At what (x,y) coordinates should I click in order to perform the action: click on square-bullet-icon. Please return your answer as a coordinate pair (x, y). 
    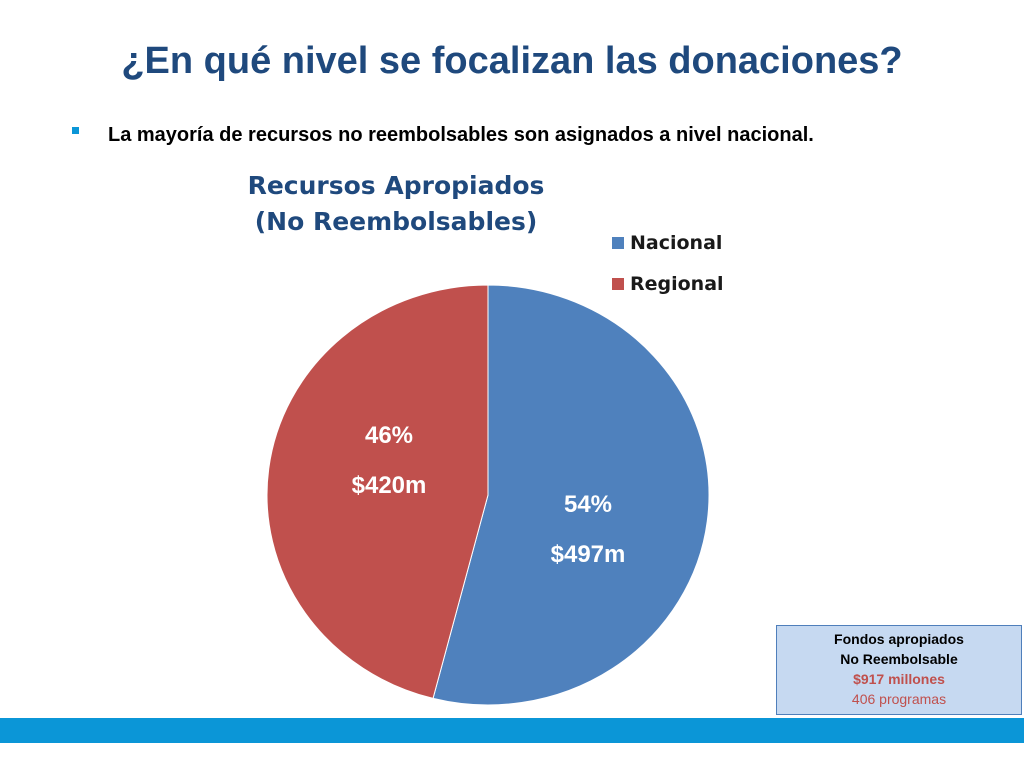
    Looking at the image, I should click on (75, 130).